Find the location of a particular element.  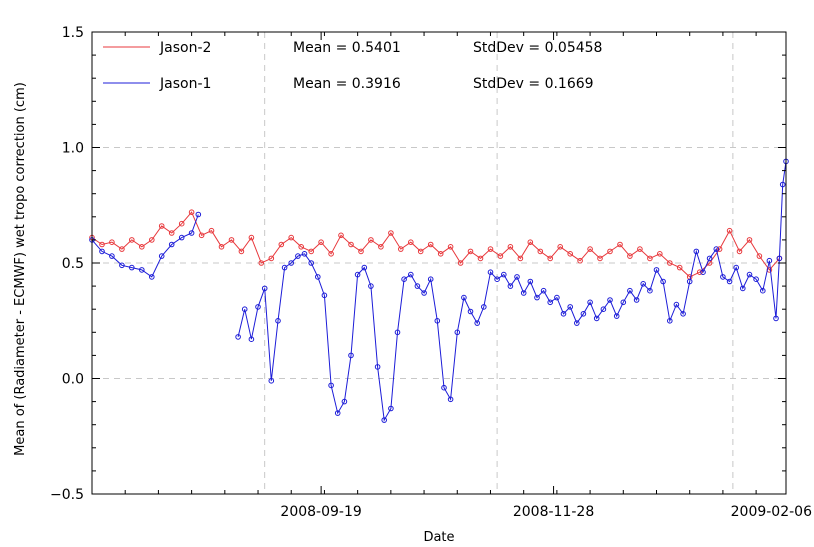

legend-label: Jason-1 is located at coordinates (185, 84).